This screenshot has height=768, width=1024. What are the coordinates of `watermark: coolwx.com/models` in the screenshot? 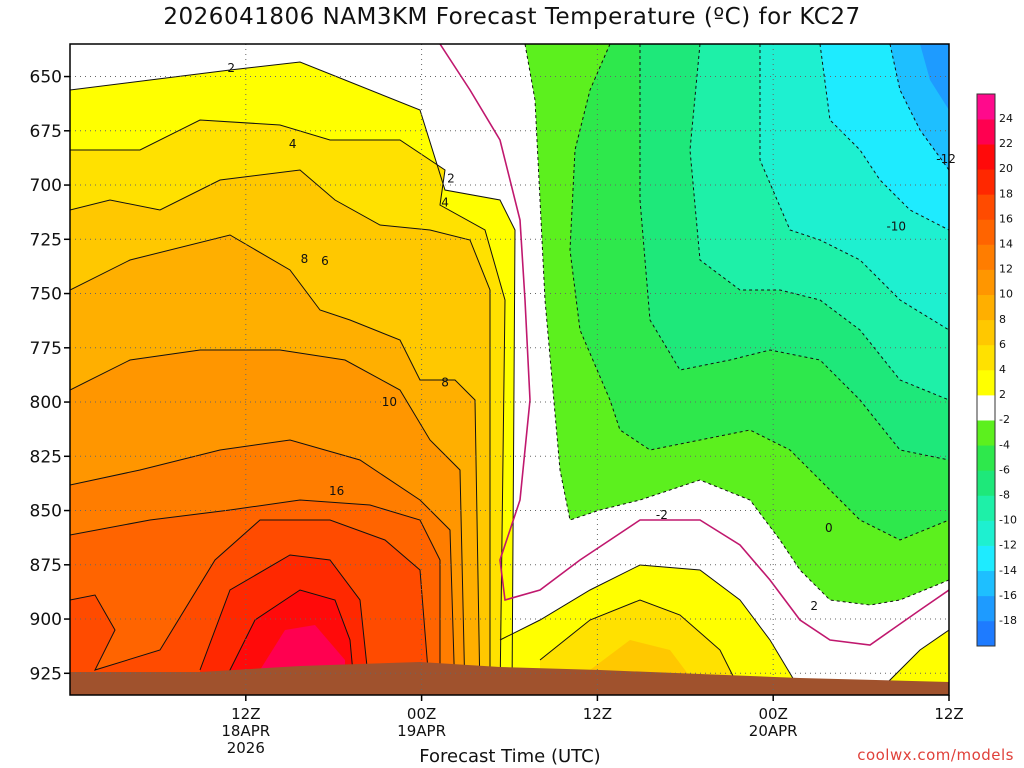 It's located at (935, 755).